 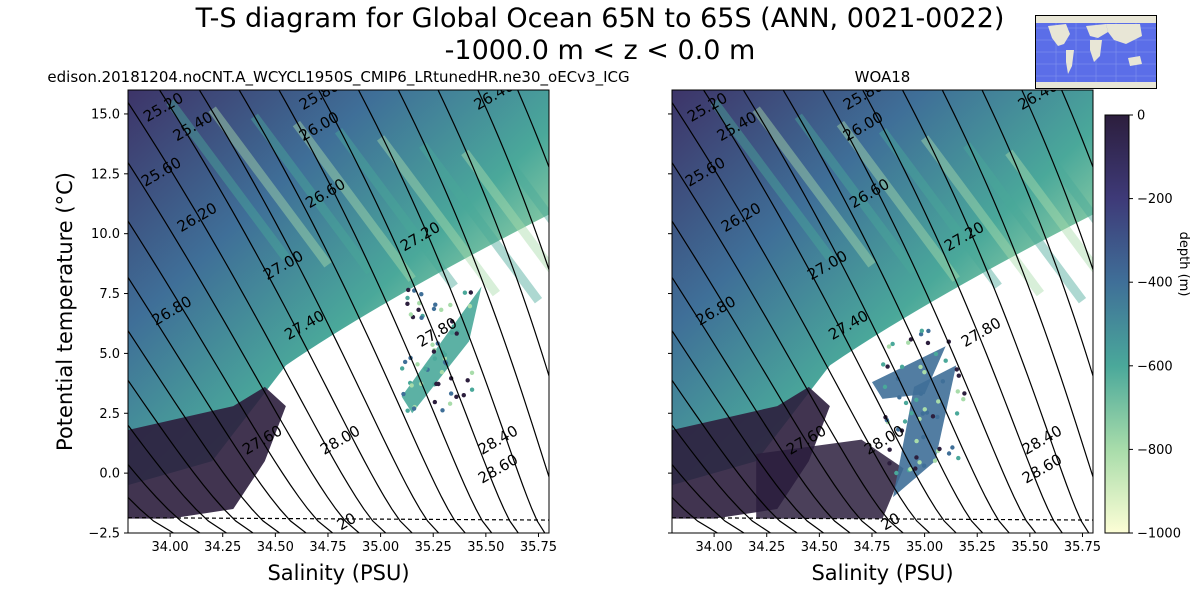 I want to click on contour-label: 28.00, so click(x=340, y=440).